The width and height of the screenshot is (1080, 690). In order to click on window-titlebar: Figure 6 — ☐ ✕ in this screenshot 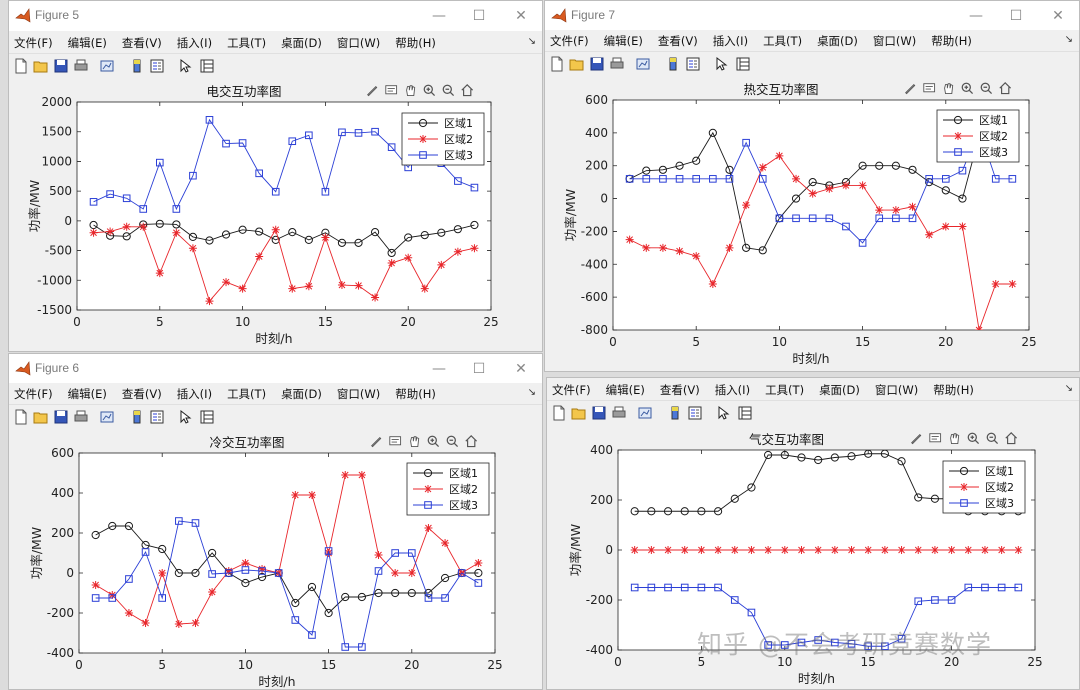, I will do `click(275, 369)`.